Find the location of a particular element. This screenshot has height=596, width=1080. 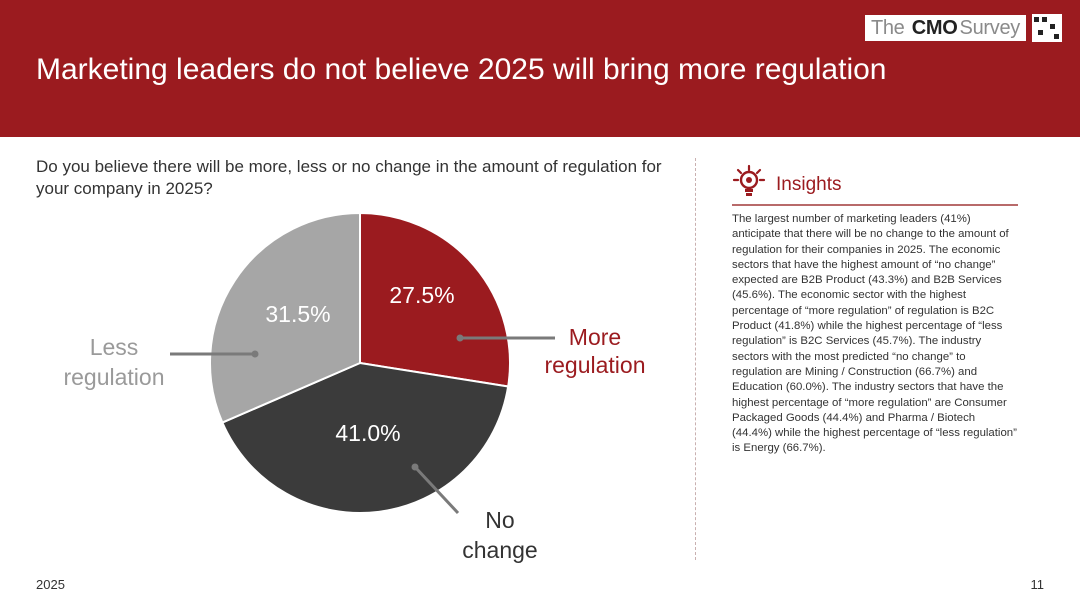

cmo-survey-logo: The CMO Survey is located at coordinates (945, 28).